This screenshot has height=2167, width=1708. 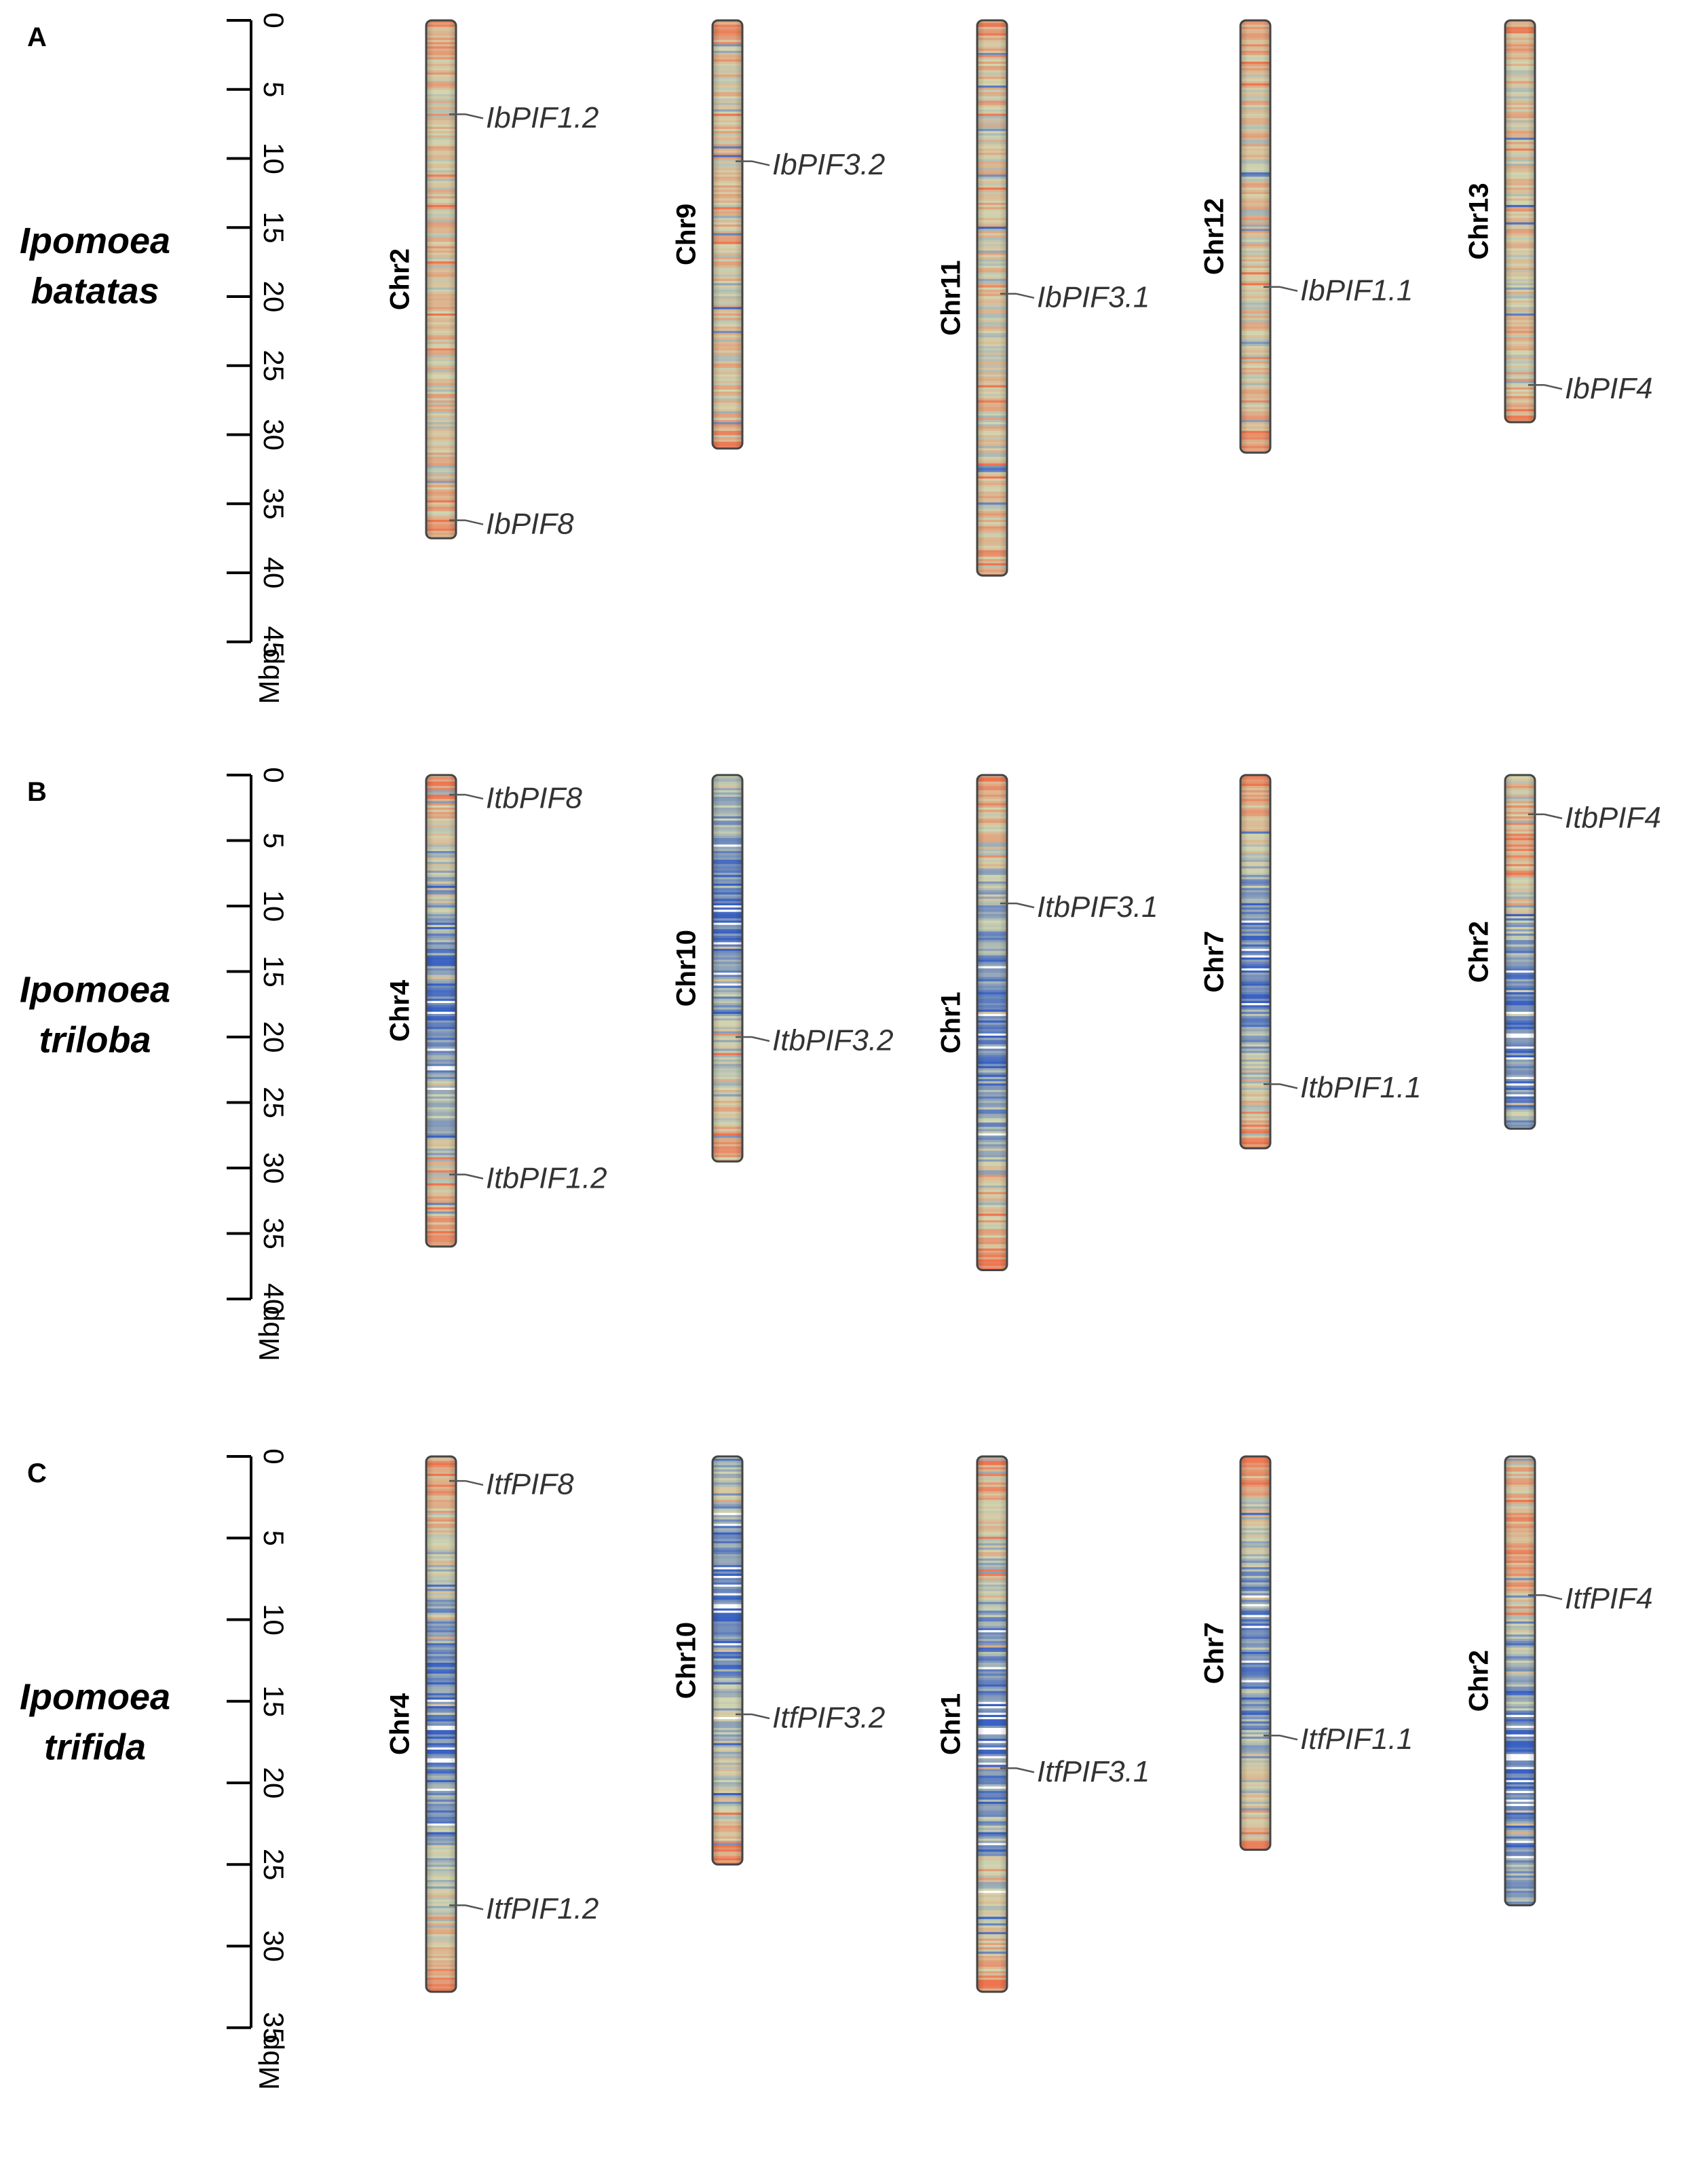 I want to click on gene-label: IbPIF3.2, so click(x=828, y=164).